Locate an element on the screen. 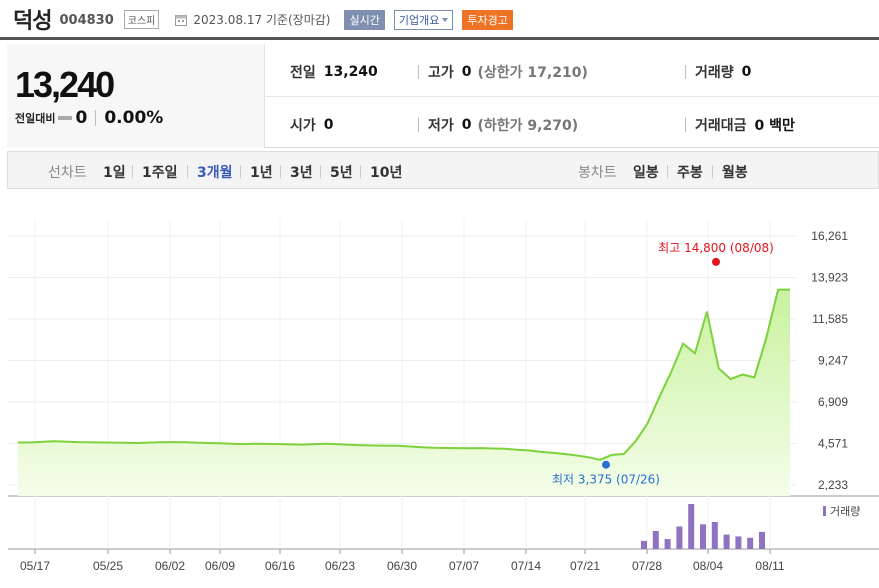 The image size is (879, 588). change-percent: 0.00% is located at coordinates (134, 118).